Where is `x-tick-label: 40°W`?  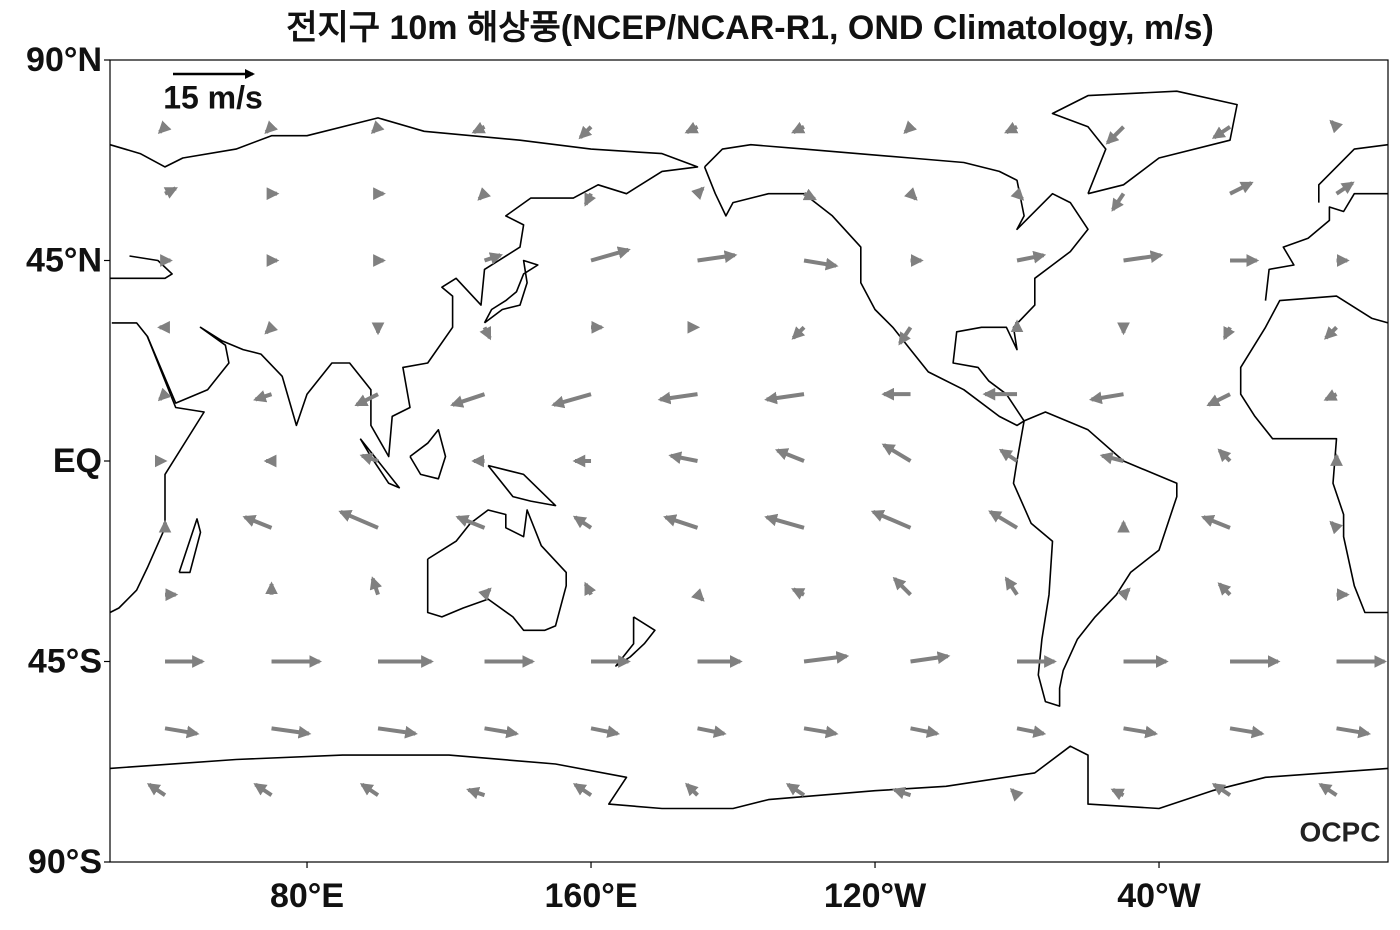
x-tick-label: 40°W is located at coordinates (1159, 896).